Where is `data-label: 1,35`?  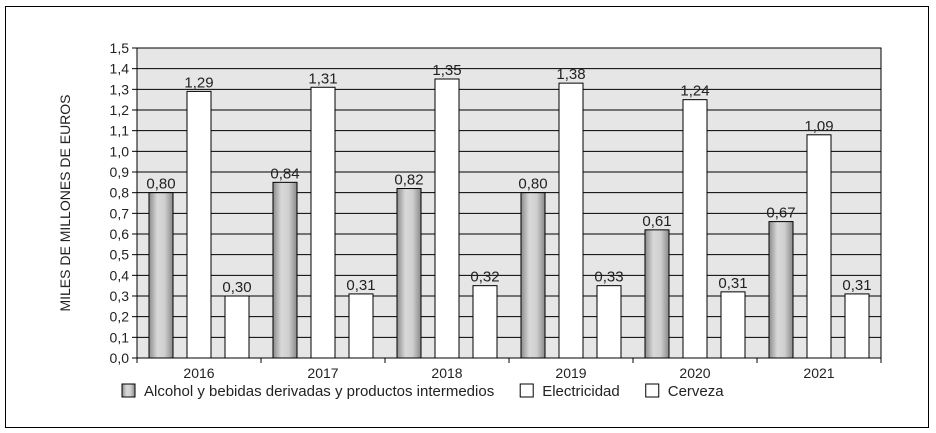 data-label: 1,35 is located at coordinates (446, 70).